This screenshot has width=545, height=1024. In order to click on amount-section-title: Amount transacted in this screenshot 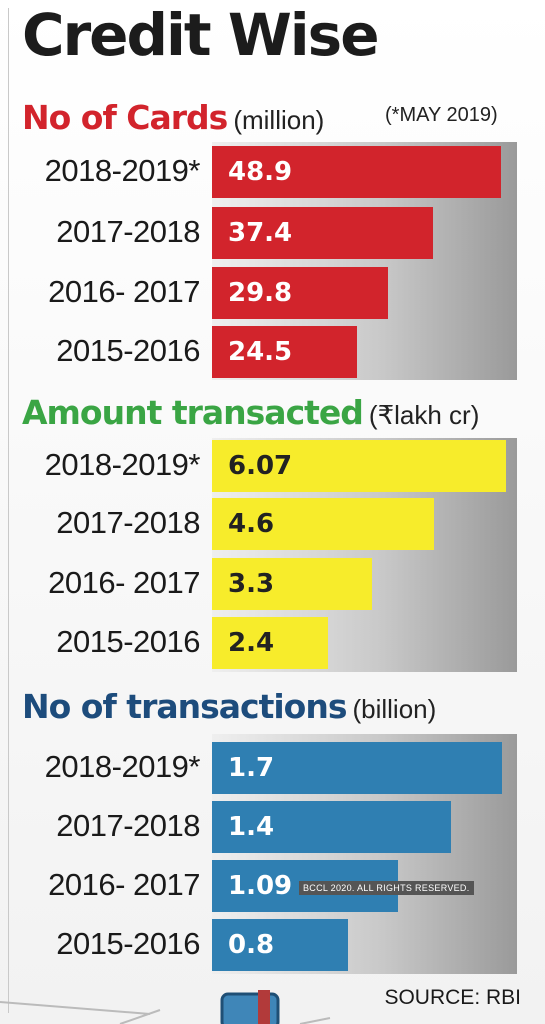, I will do `click(193, 412)`.